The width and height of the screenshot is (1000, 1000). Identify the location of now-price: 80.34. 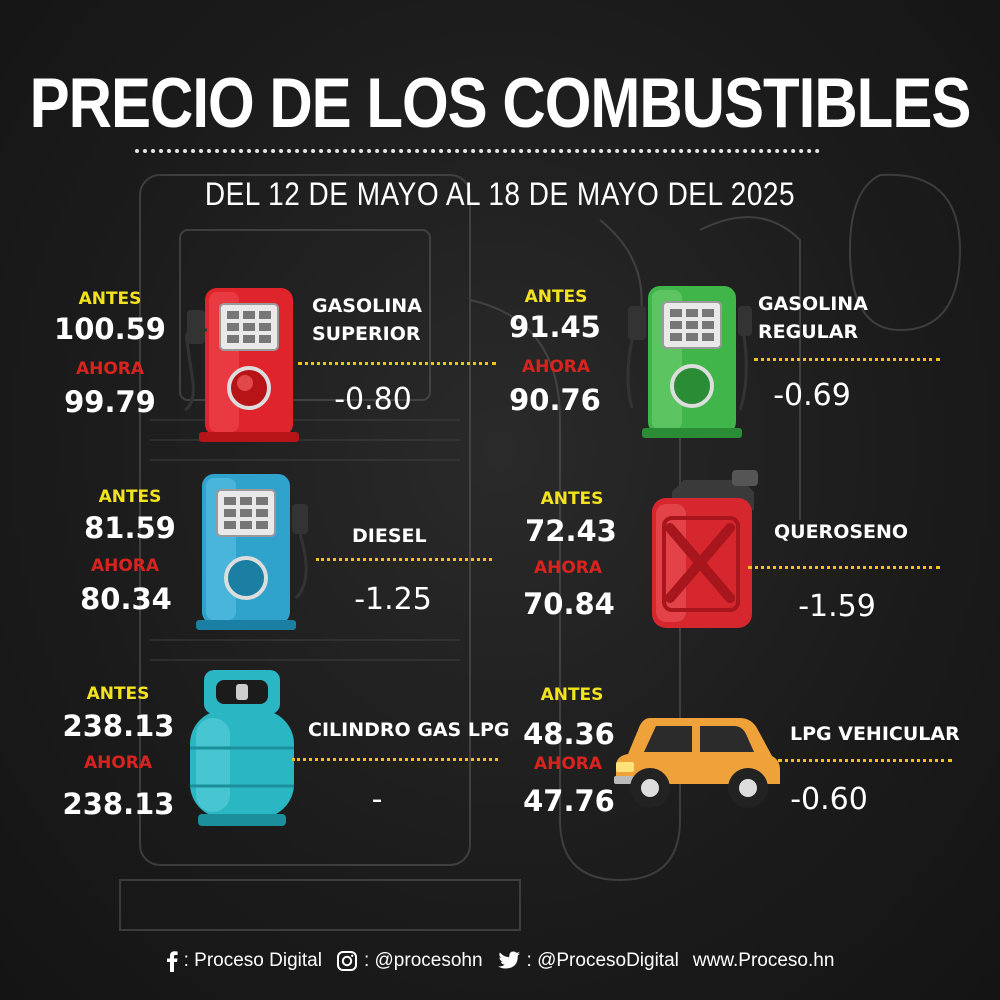
(126, 599).